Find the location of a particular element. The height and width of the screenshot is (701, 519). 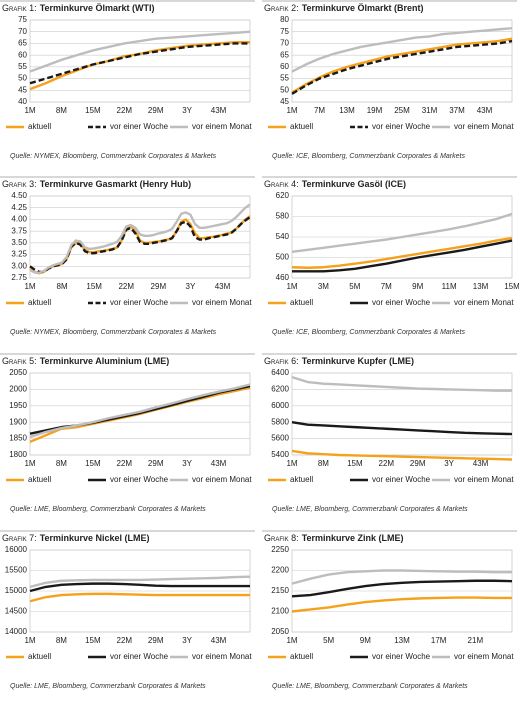

y-tick-label: 1850 is located at coordinates (18, 438).